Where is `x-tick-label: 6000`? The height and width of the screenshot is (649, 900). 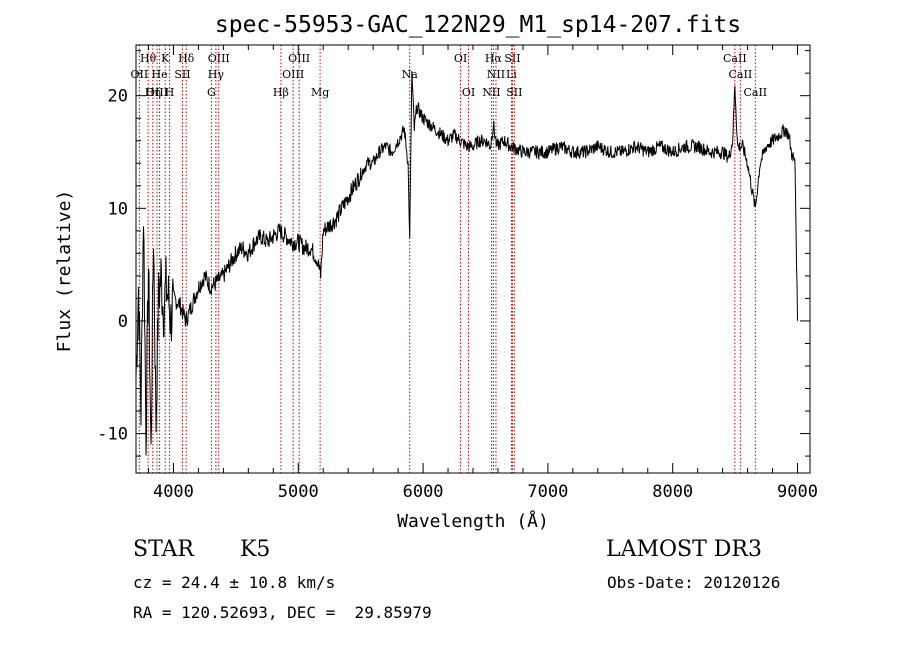
x-tick-label: 6000 is located at coordinates (423, 492).